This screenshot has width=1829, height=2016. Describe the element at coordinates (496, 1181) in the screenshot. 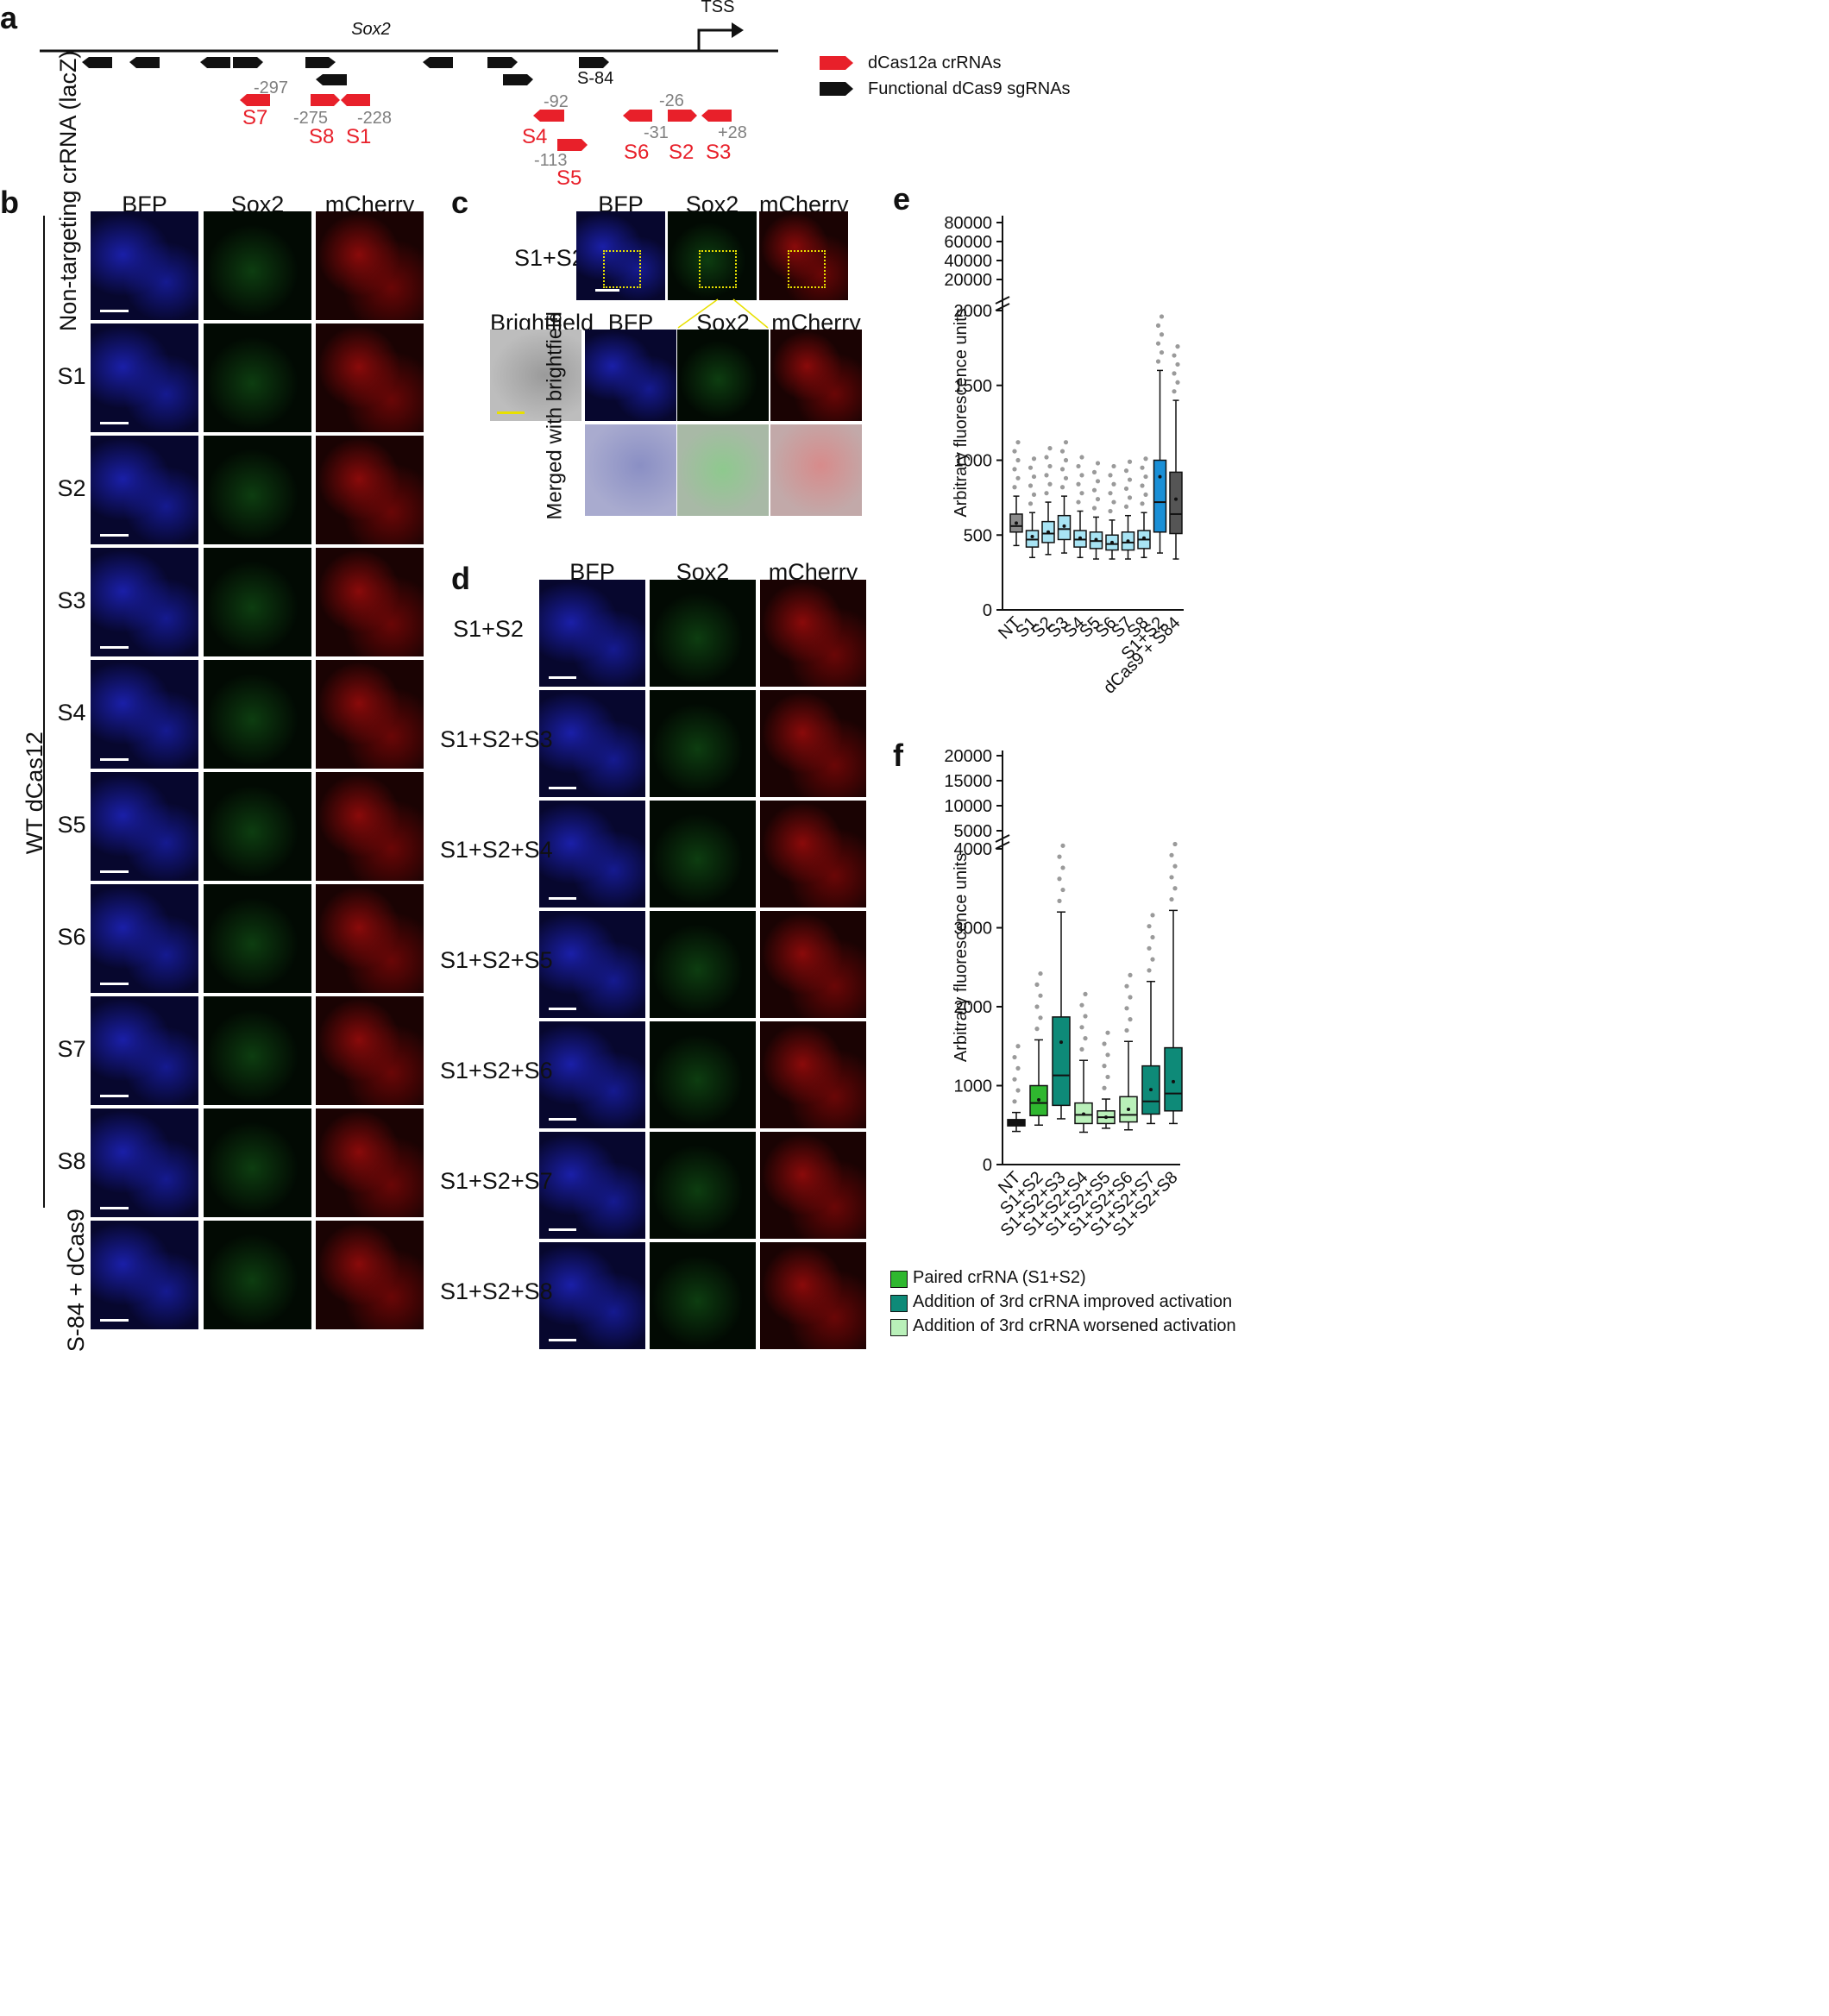

I see `d-row-label: S1+S2+S7` at that location.